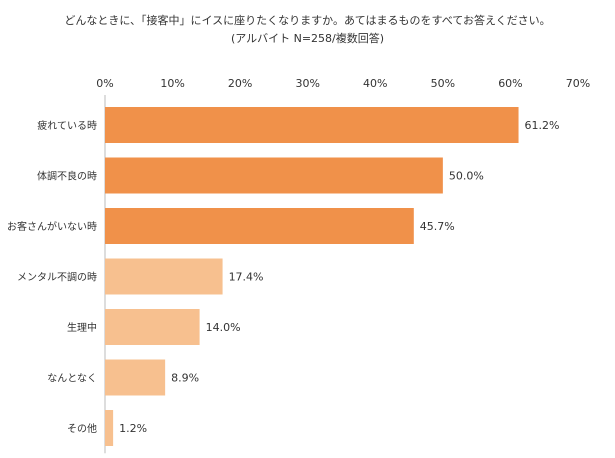 The width and height of the screenshot is (615, 458). Describe the element at coordinates (307, 83) in the screenshot. I see `x-tick-label: 30%` at that location.